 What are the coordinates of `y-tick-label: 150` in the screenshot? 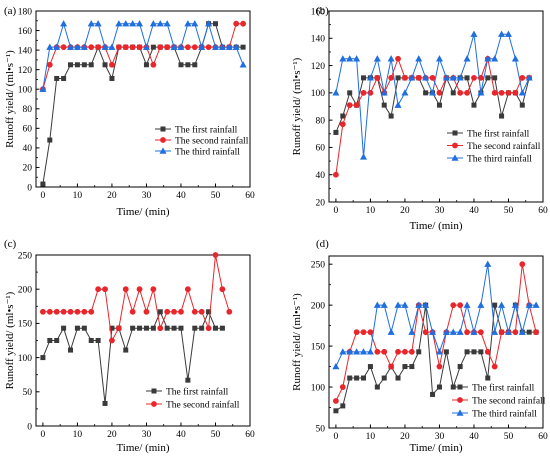 It's located at (25, 325).